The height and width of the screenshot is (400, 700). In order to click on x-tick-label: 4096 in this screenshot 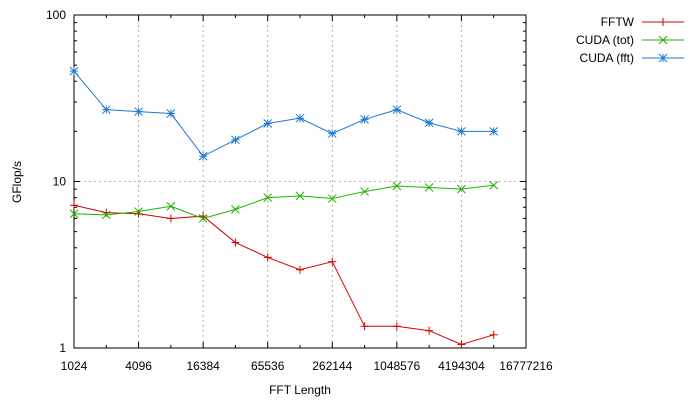, I will do `click(138, 366)`.